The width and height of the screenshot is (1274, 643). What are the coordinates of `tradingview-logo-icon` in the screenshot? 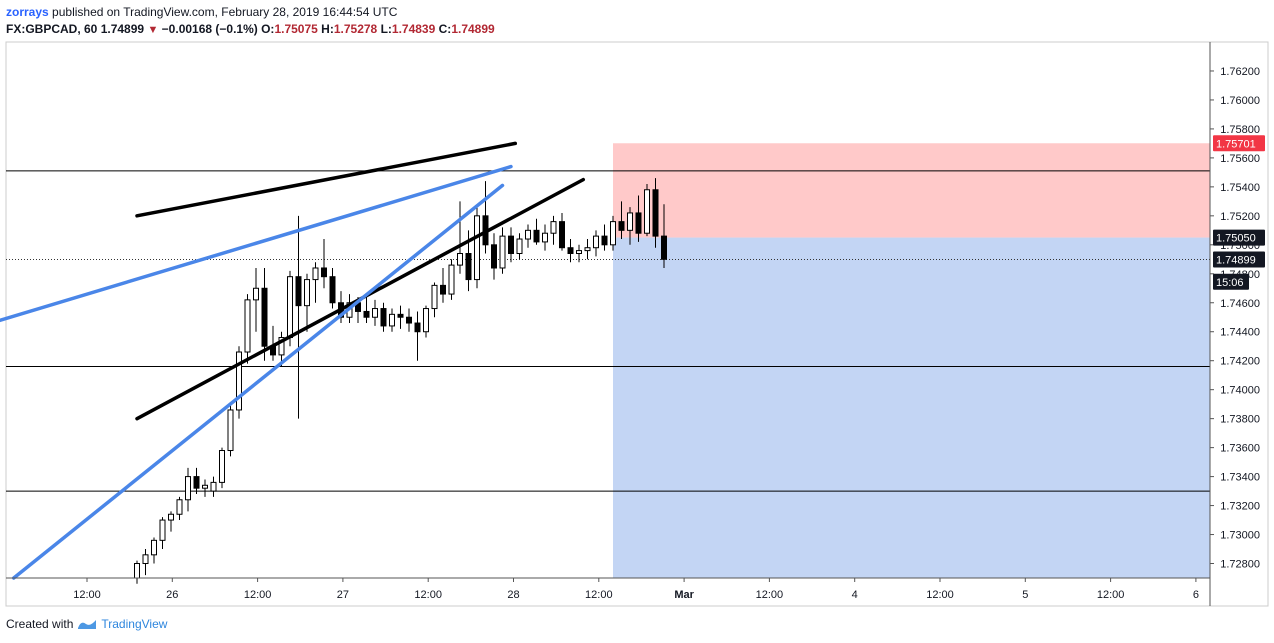 It's located at (87, 624).